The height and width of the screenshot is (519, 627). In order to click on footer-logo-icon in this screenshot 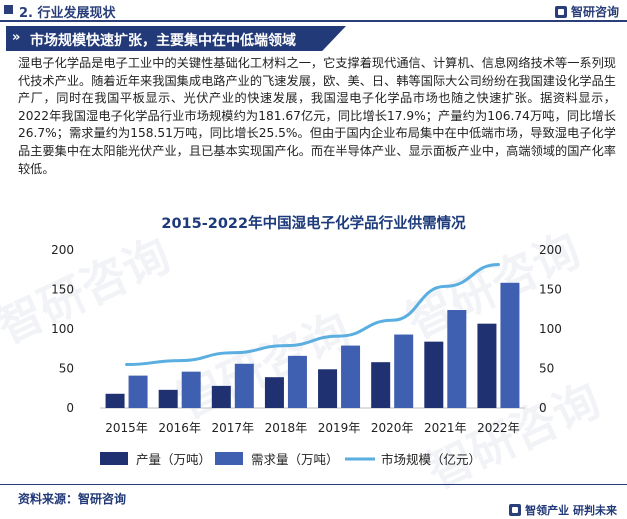, I will do `click(515, 510)`.